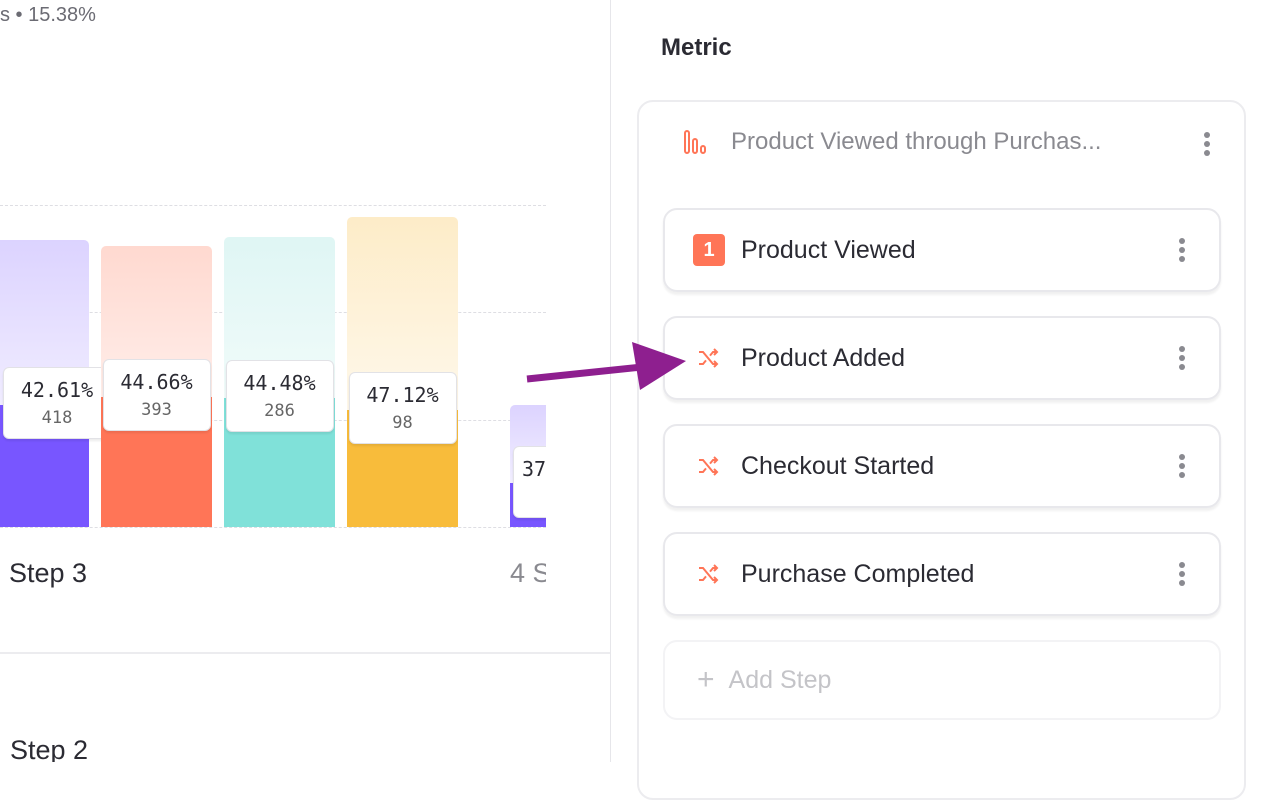  I want to click on conversion-percent: 47.12%, so click(402, 395).